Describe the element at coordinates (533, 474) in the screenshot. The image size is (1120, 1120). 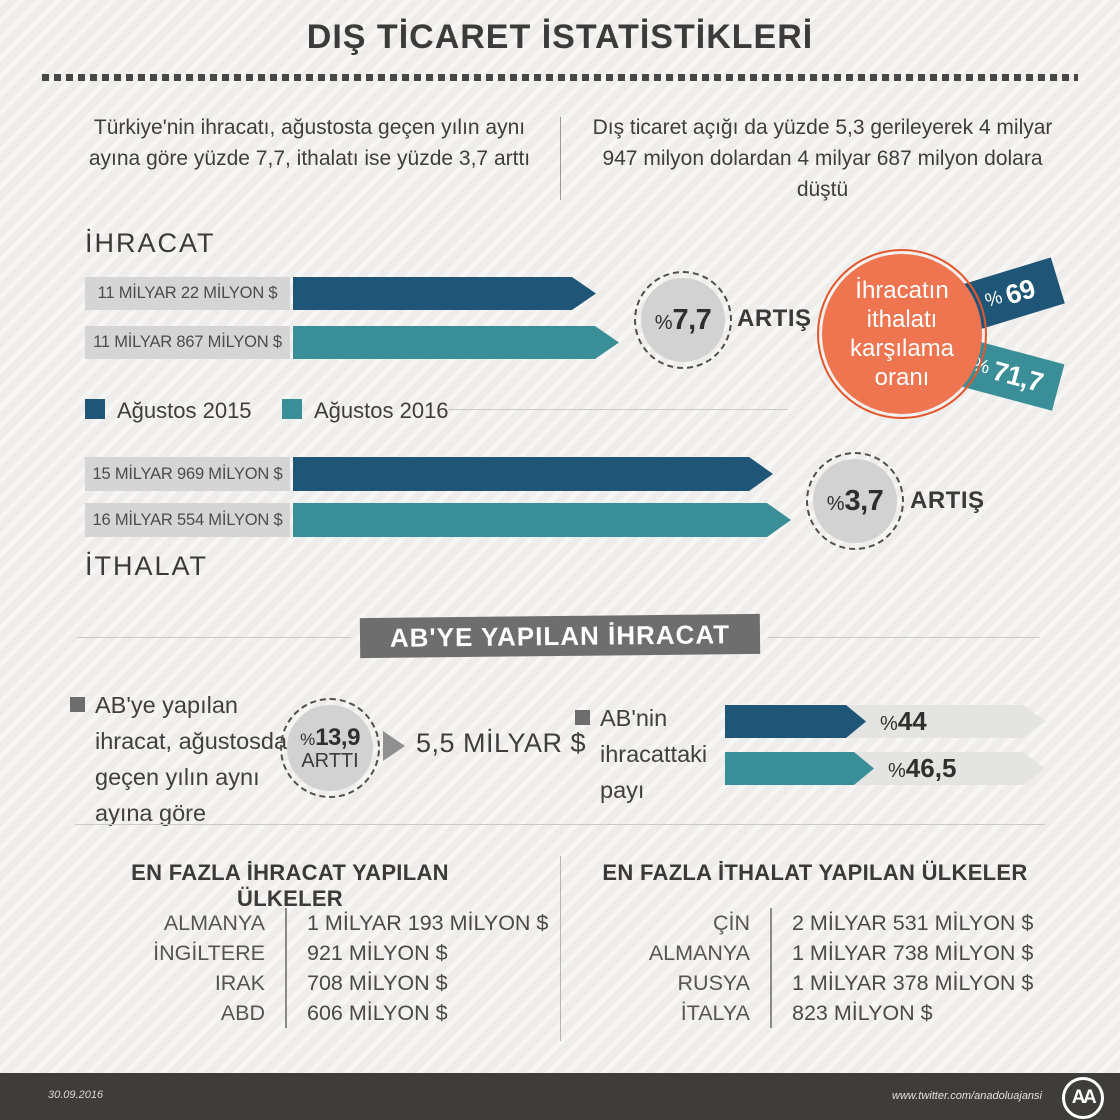
I see `import-2015-bar` at that location.